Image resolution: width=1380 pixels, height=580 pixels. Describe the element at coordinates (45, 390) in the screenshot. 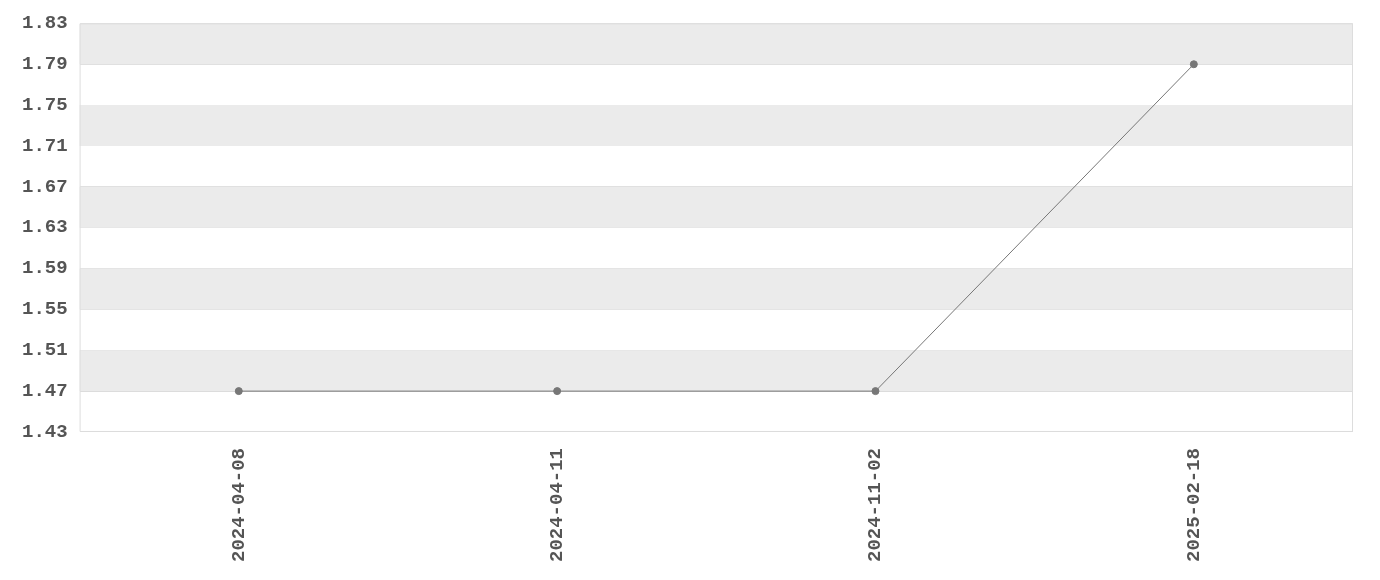

I see `y-tick-label: 1.47` at that location.